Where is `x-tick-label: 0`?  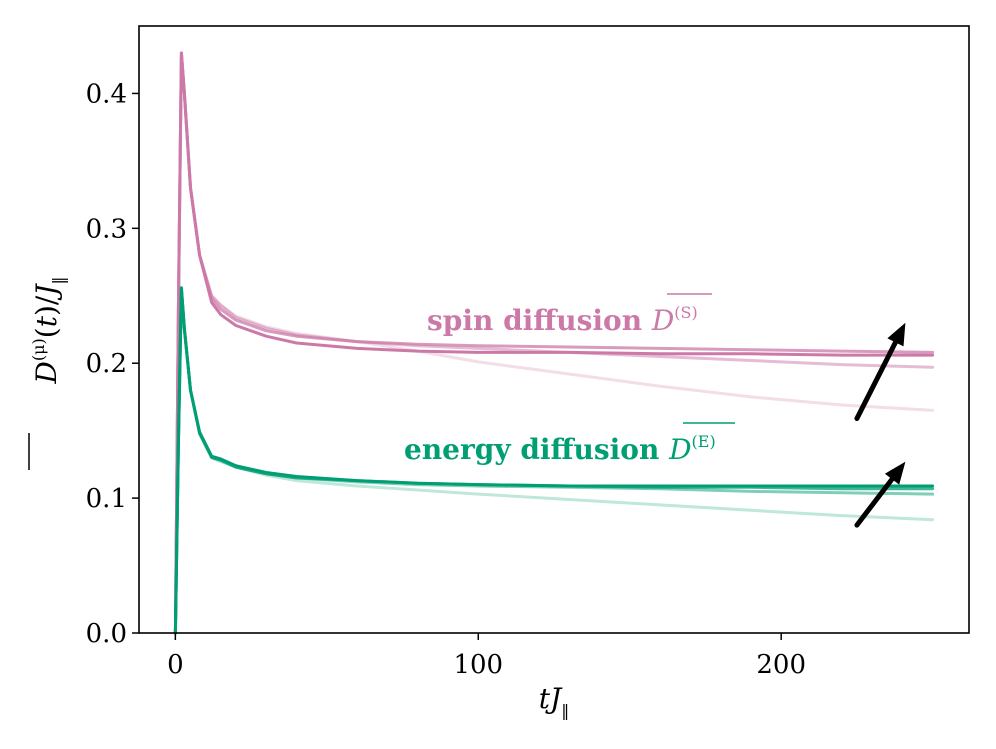
x-tick-label: 0 is located at coordinates (175, 665).